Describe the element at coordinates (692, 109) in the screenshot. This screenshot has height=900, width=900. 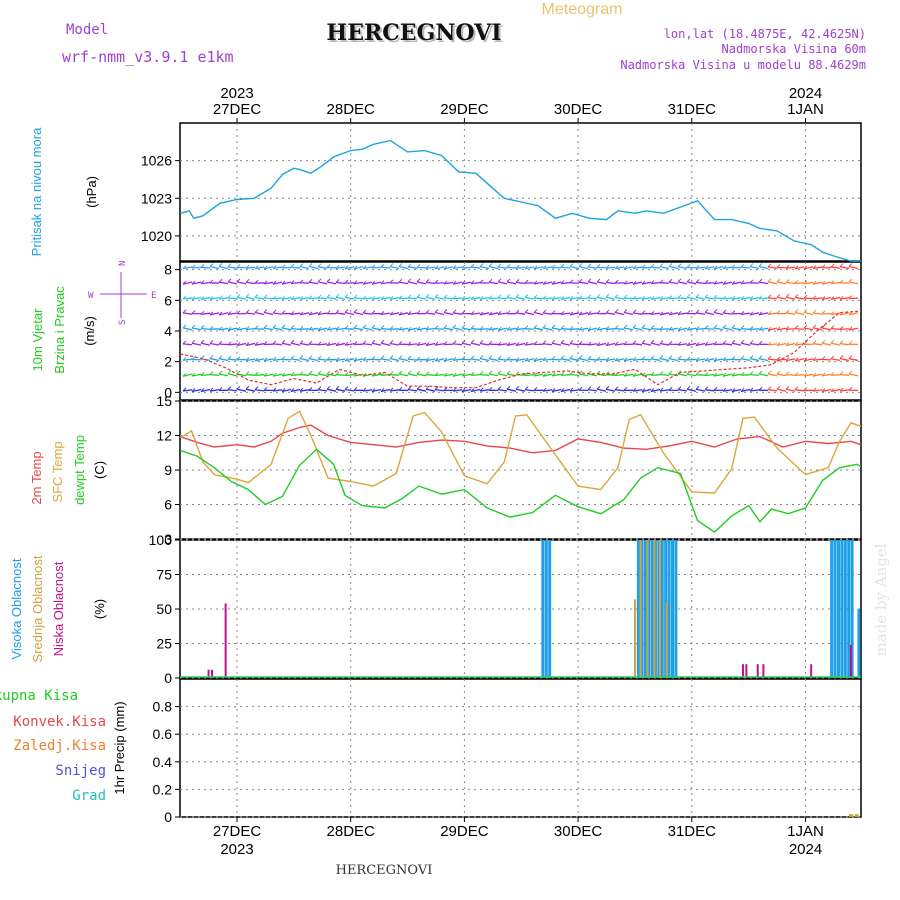
I see `top-day-label: 31DEC` at that location.